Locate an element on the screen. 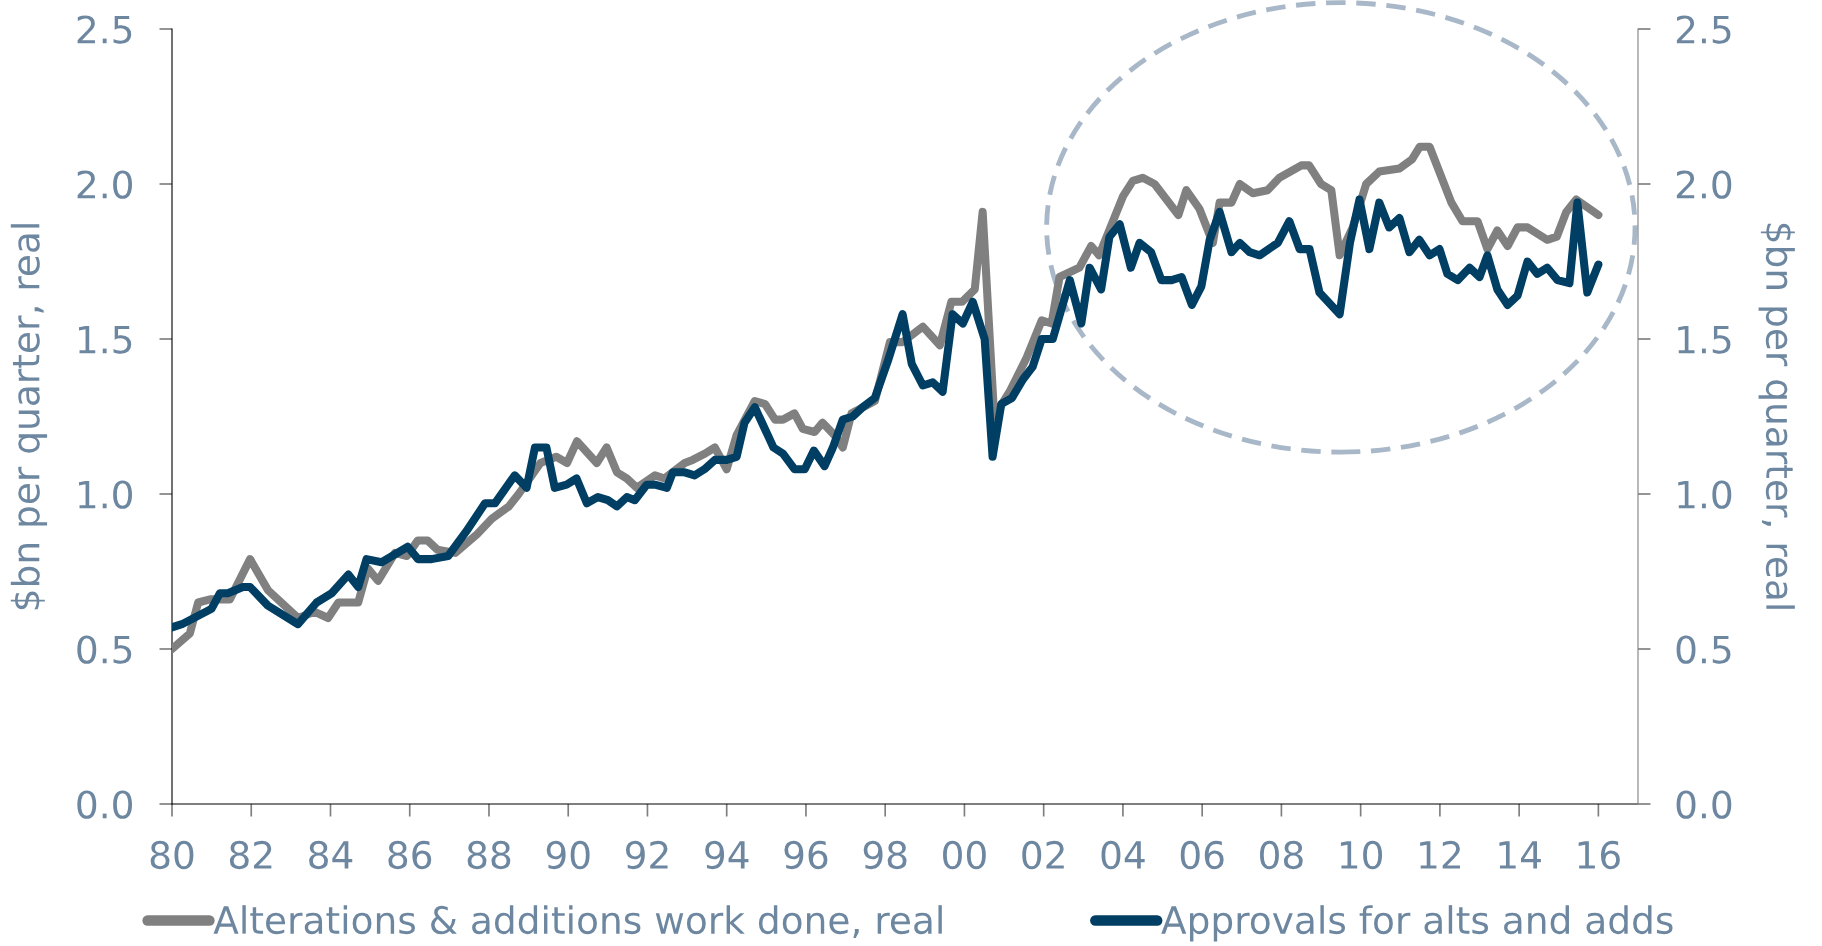  x-tick-label: 16 is located at coordinates (1599, 855).